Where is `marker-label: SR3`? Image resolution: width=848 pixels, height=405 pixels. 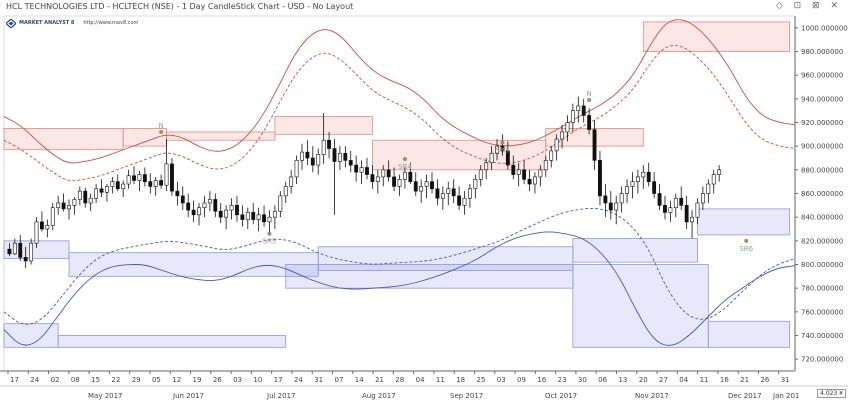
marker-label: SR3 is located at coordinates (503, 151).